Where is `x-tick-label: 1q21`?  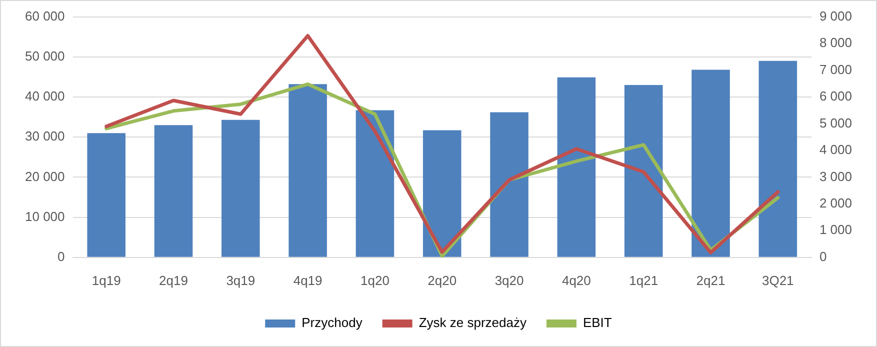
x-tick-label: 1q21 is located at coordinates (643, 280).